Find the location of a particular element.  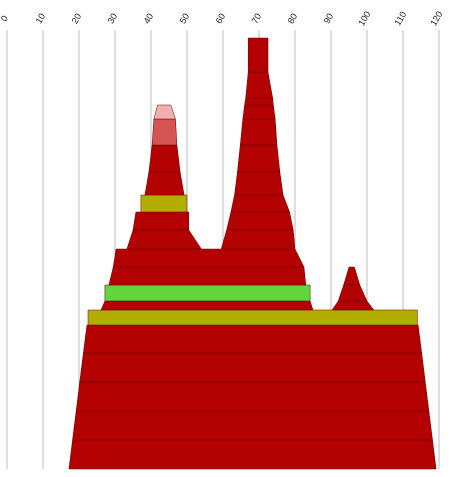

x-tick-label: 50 is located at coordinates (185, 19).